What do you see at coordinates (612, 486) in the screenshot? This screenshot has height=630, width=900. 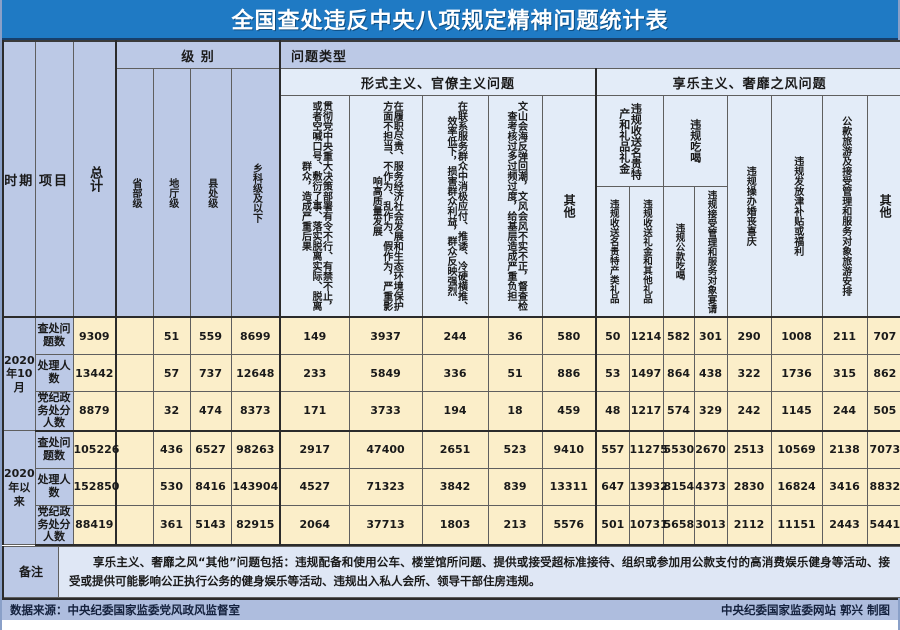 I see `cell-hedonism-1: 647` at bounding box center [612, 486].